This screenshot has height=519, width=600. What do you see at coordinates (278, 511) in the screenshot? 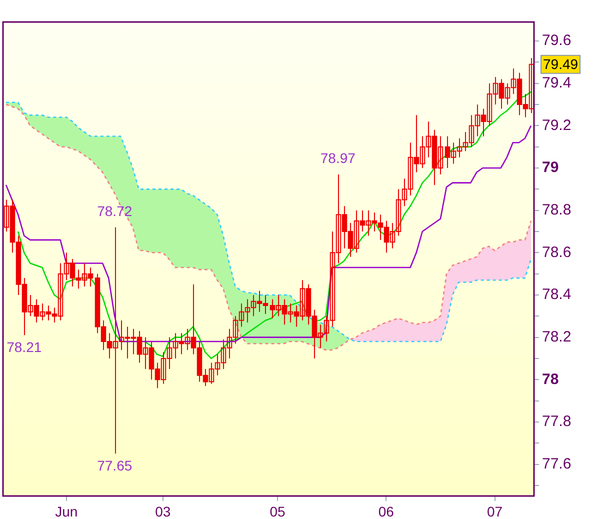
I see `x-tick-label: 05` at bounding box center [278, 511].